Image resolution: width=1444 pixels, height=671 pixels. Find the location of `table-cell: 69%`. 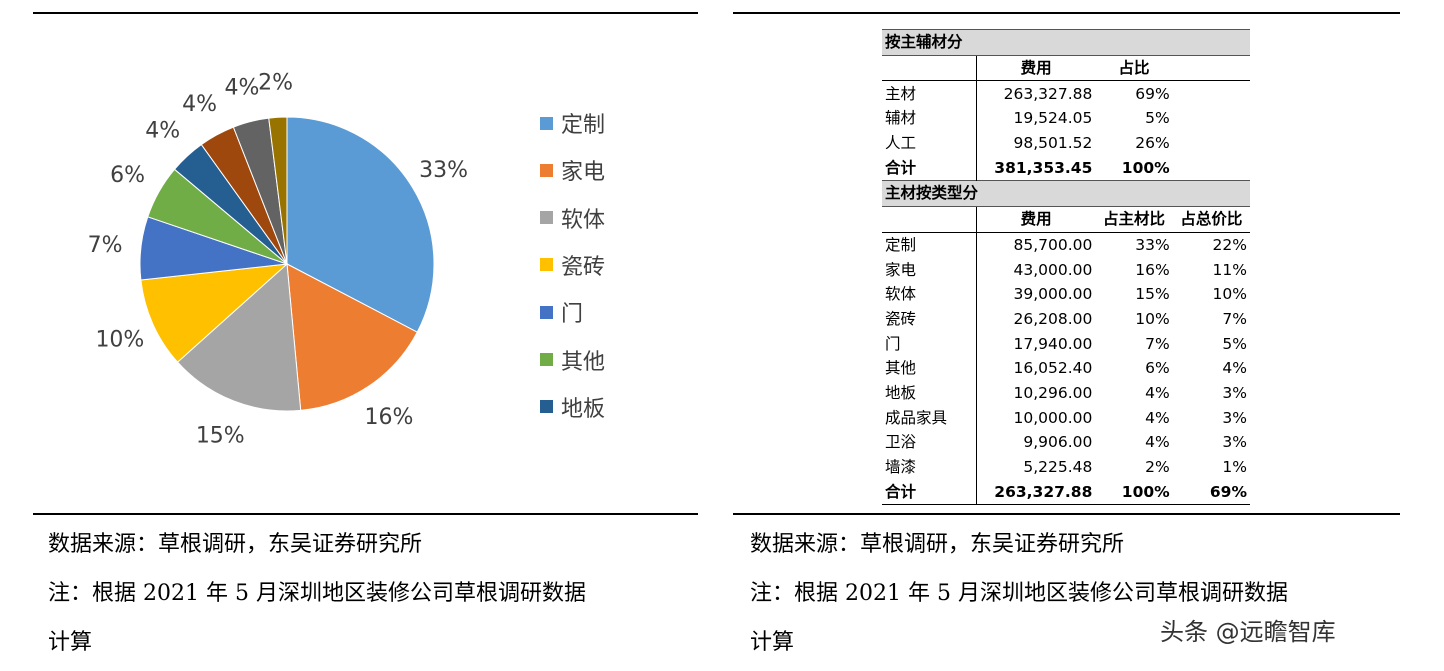

table-cell: 69% is located at coordinates (1211, 492).